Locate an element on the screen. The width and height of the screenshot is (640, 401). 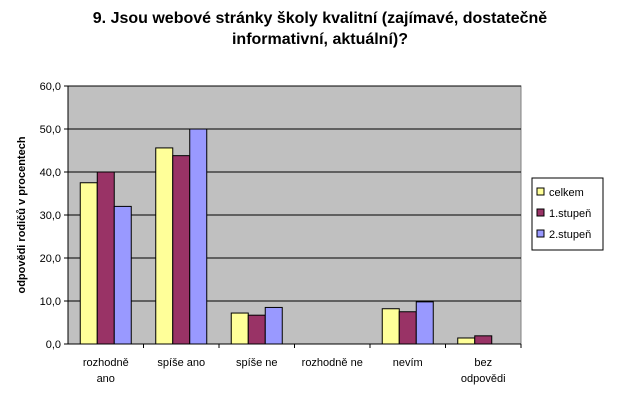
legend-label: 2.stupeň is located at coordinates (570, 235).